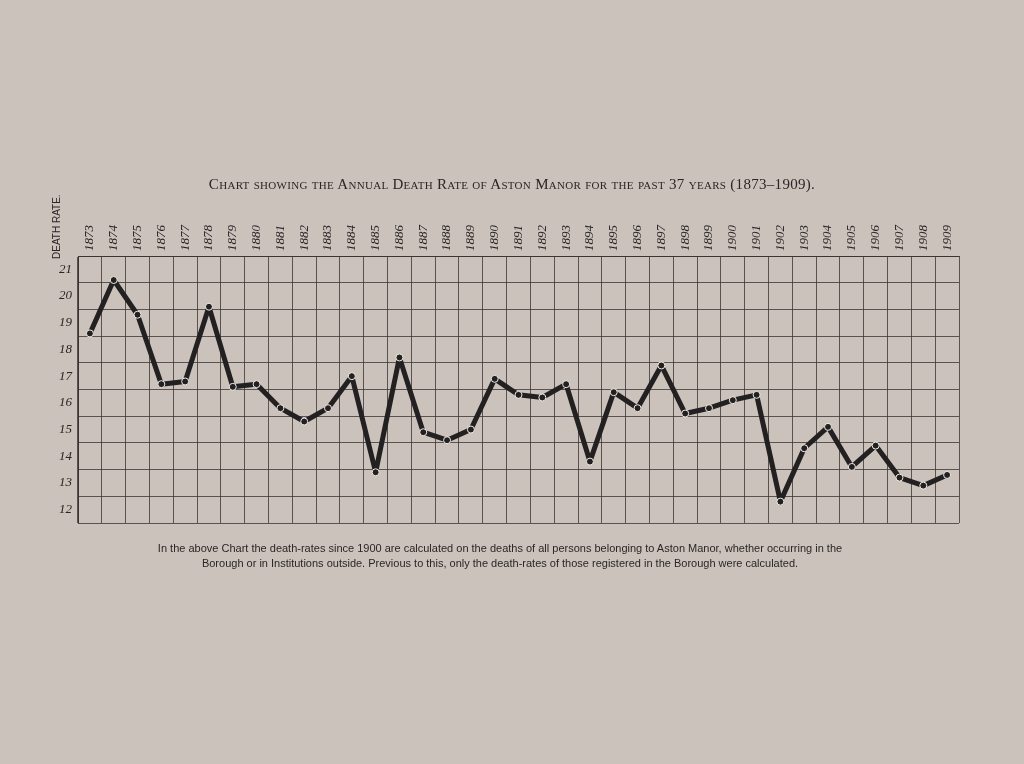 The height and width of the screenshot is (764, 1024). Describe the element at coordinates (66, 402) in the screenshot. I see `y-tick-label: 16` at that location.